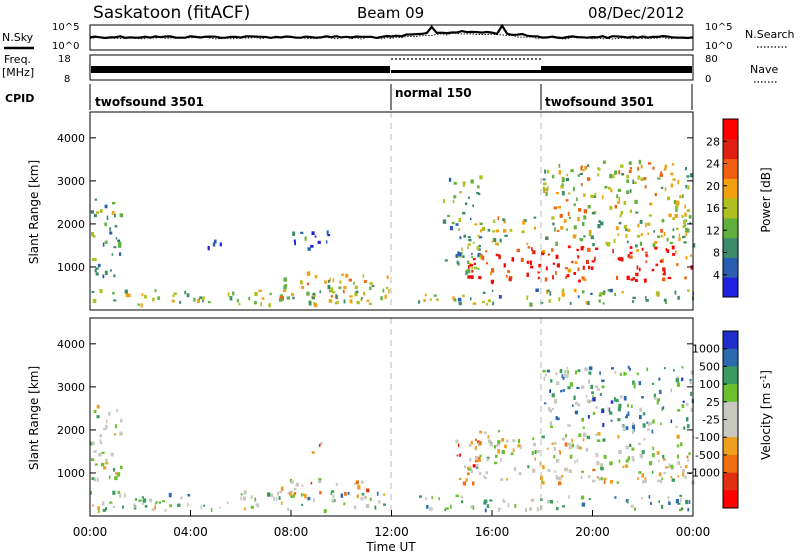  What do you see at coordinates (709, 384) in the screenshot?
I see `colorbar-tick-label: 100` at bounding box center [709, 384].